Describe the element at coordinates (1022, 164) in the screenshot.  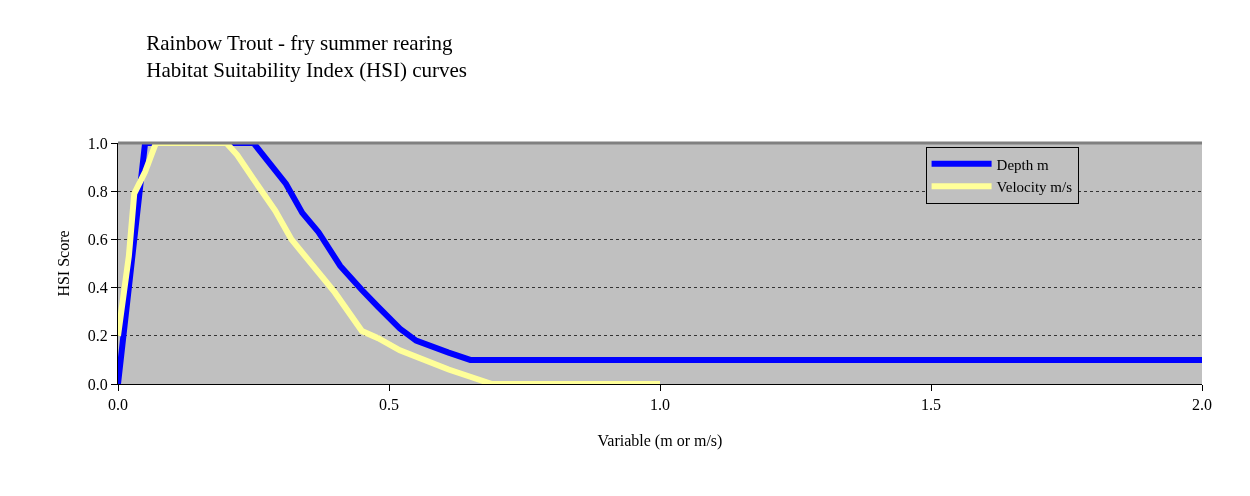
I see `legend-label: Depth m` at that location.